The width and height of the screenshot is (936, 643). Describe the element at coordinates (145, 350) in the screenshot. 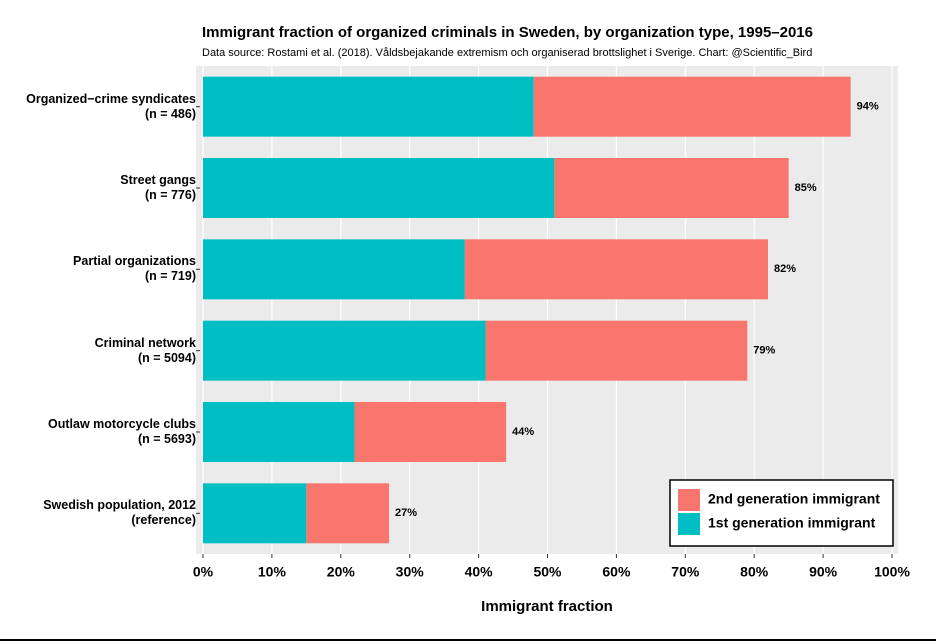

I see `y-tick-label: Criminal network (n = 5094)` at that location.